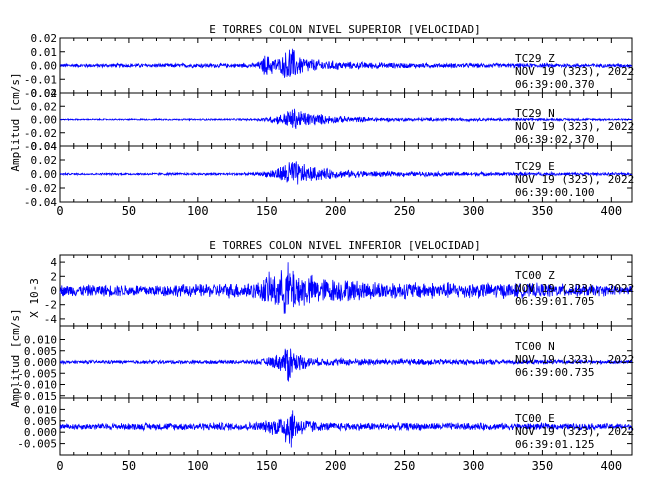  What do you see at coordinates (535, 166) in the screenshot?
I see `trace-station-label: TC29 E` at bounding box center [535, 166].